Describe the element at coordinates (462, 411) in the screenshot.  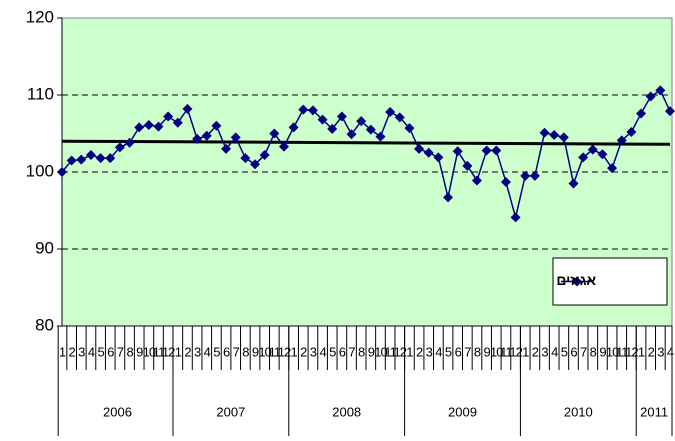
I see `year-label: 2009` at that location.